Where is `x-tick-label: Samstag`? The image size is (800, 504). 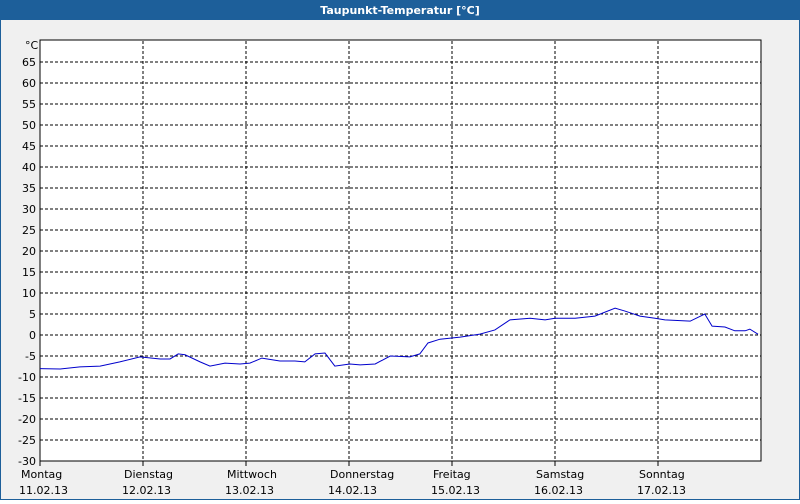
x-tick-label: Samstag is located at coordinates (560, 474).